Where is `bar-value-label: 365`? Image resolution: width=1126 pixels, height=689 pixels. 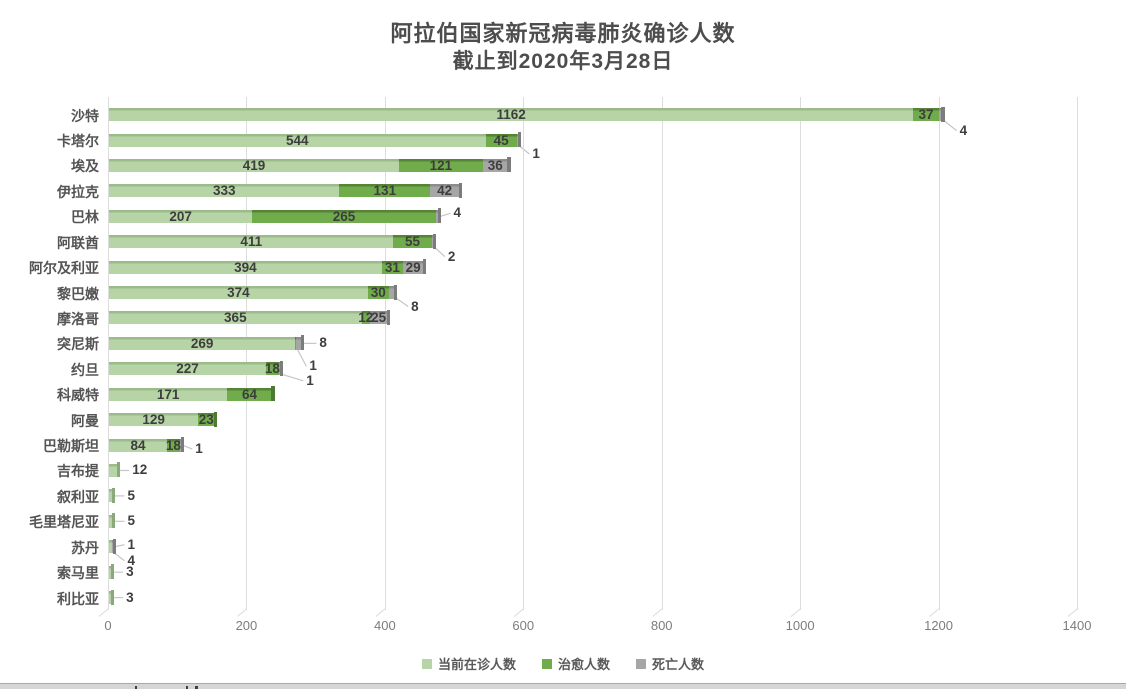
bar-value-label: 365 is located at coordinates (235, 318).